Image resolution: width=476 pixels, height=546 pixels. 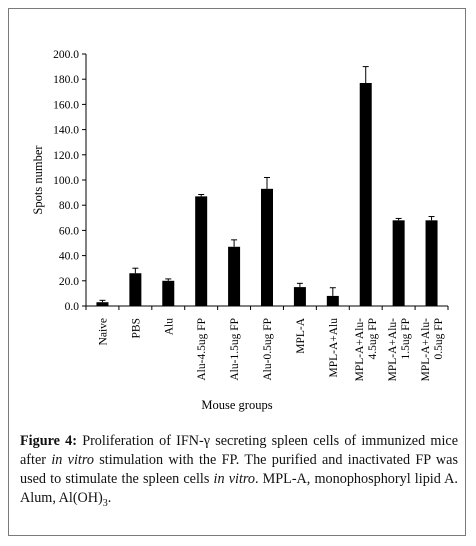 What do you see at coordinates (66, 131) in the screenshot?
I see `y-tick-label: 140.0` at bounding box center [66, 131].